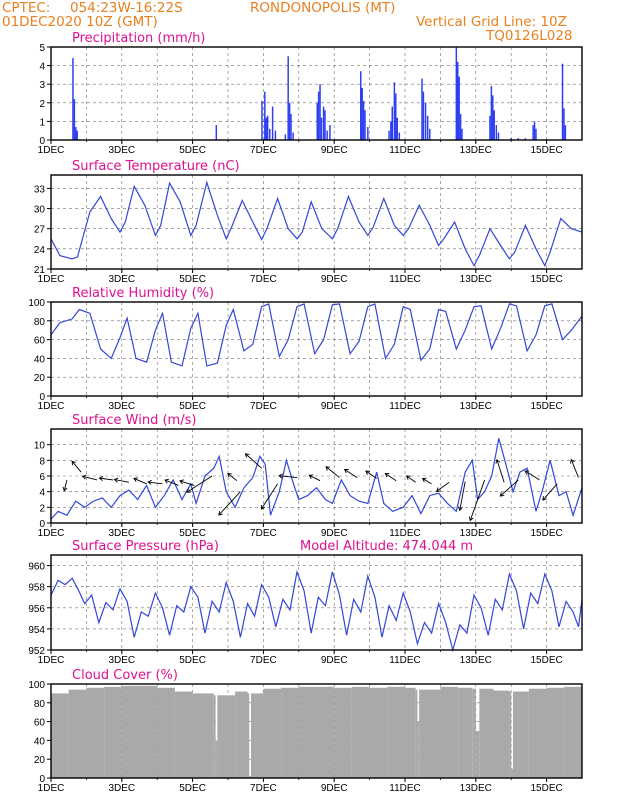  I want to click on temperature-ytick-label: 21, so click(40, 270).